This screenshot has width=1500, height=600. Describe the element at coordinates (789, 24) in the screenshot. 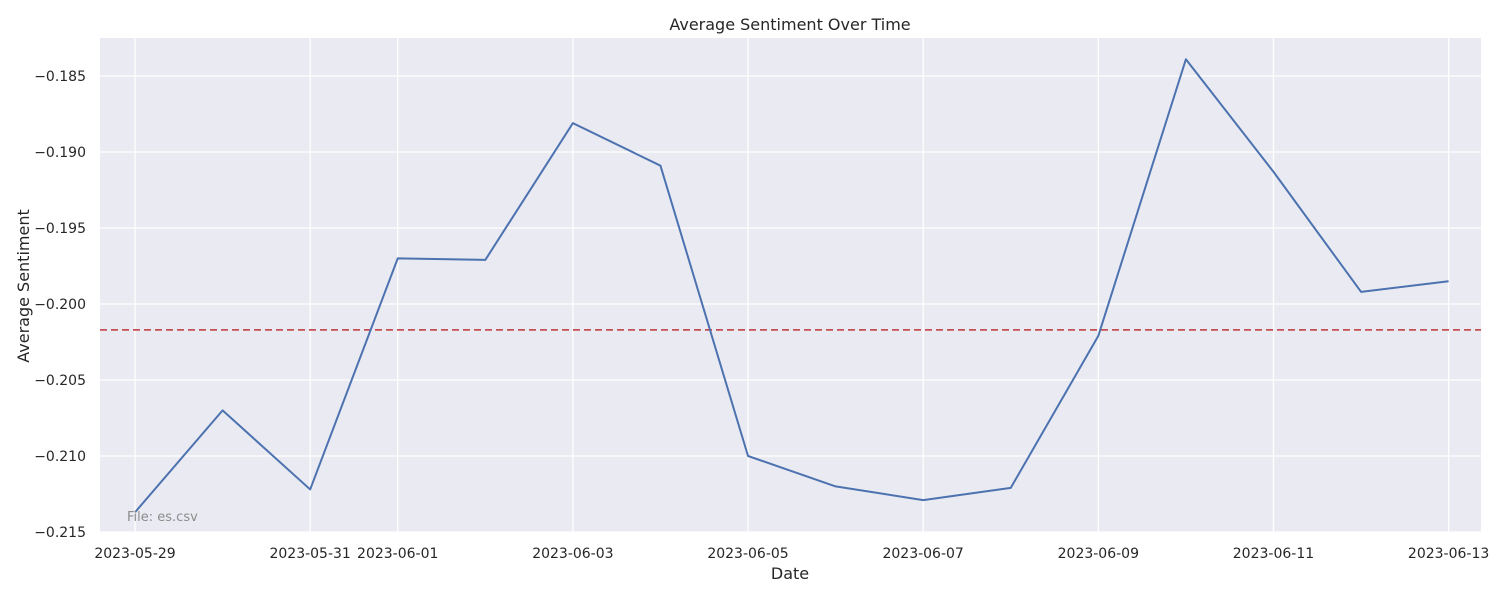

I see `chart-title: Average Sentiment Over Time` at that location.